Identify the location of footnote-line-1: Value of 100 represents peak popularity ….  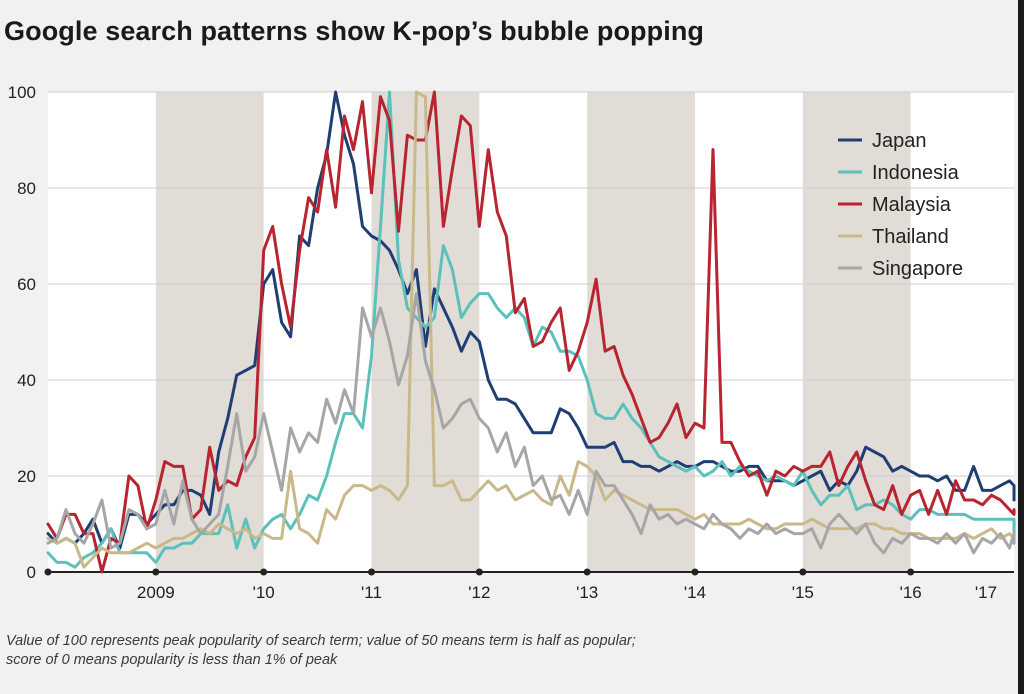
(321, 641).